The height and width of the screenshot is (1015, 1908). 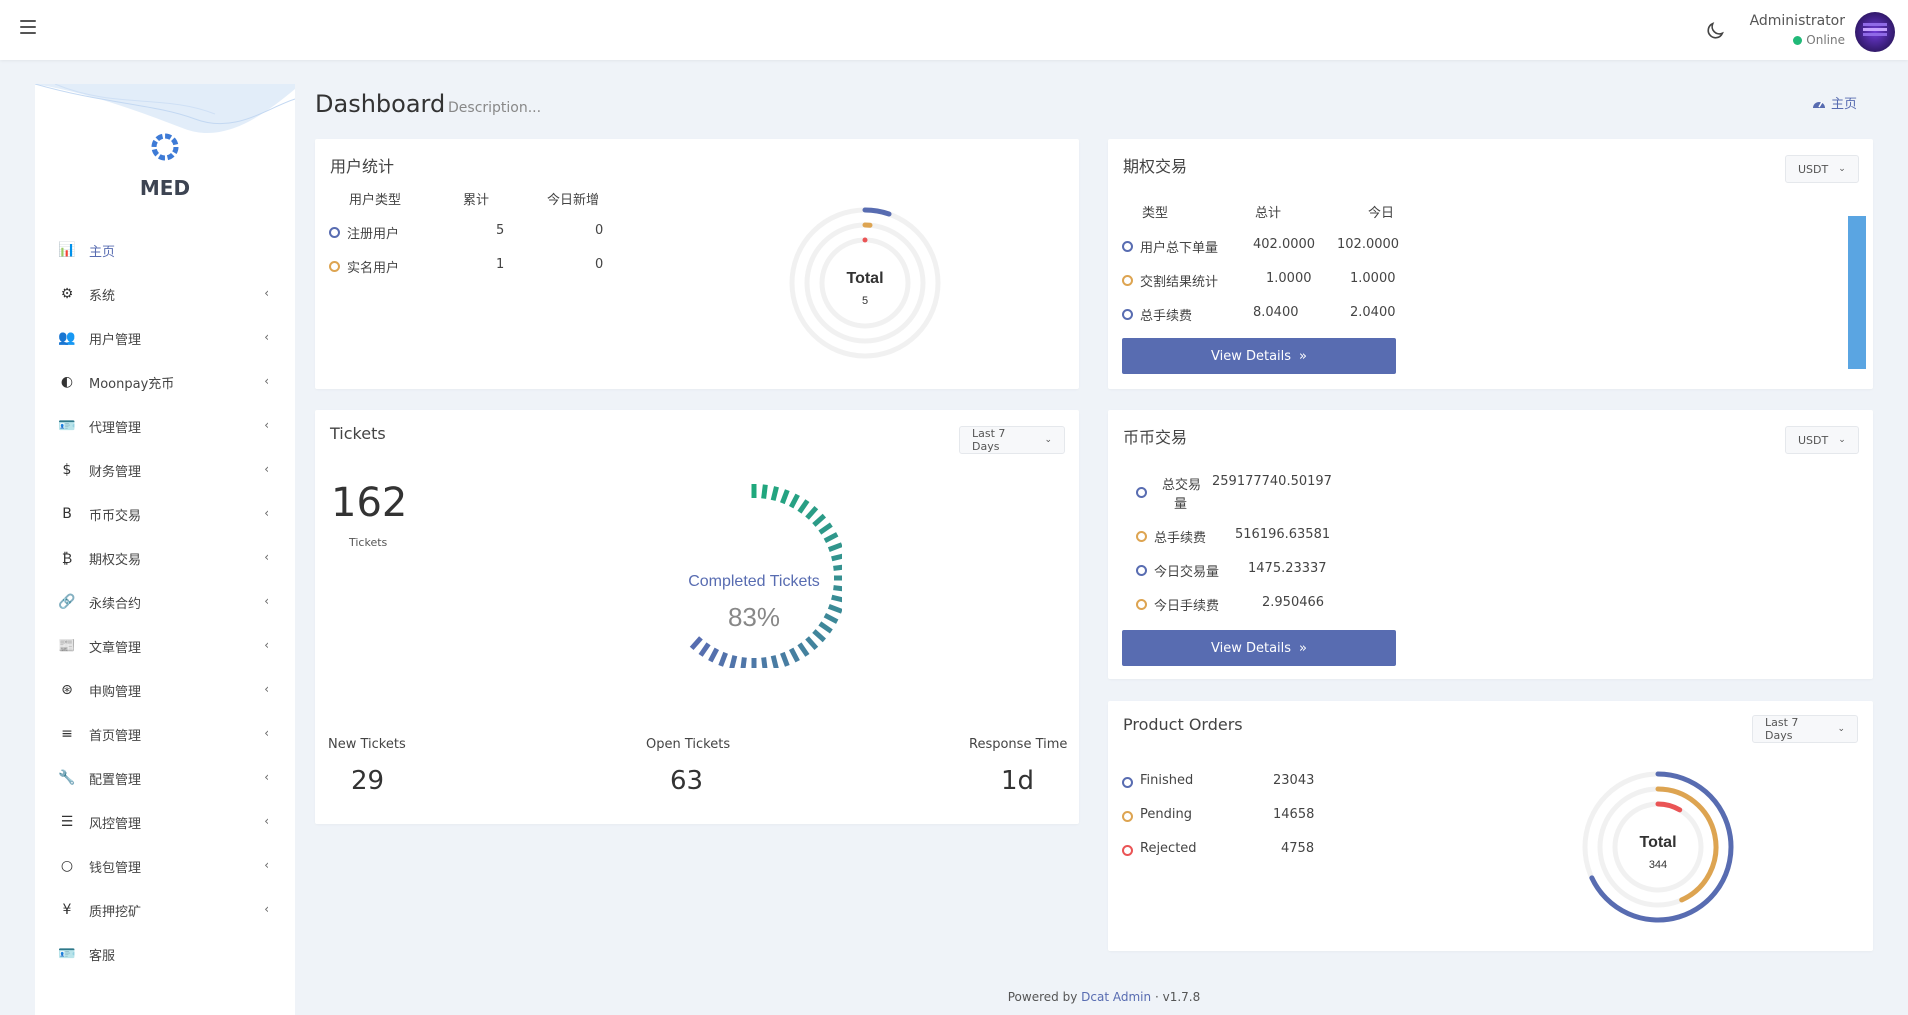 I want to click on bar-chart-icon: 📊, so click(x=67, y=250).